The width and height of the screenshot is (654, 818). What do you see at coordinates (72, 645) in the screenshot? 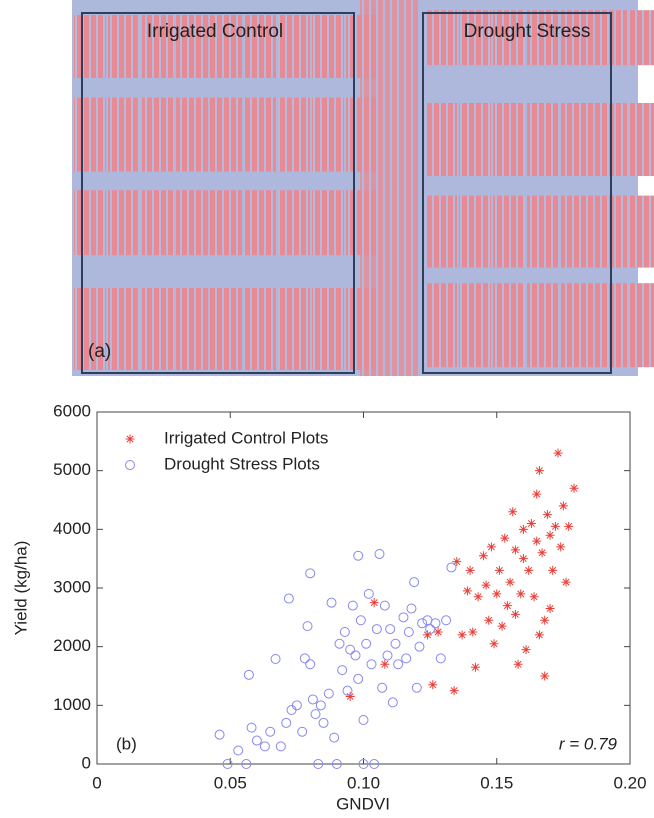
I see `y-tick-label: 2000` at bounding box center [72, 645].